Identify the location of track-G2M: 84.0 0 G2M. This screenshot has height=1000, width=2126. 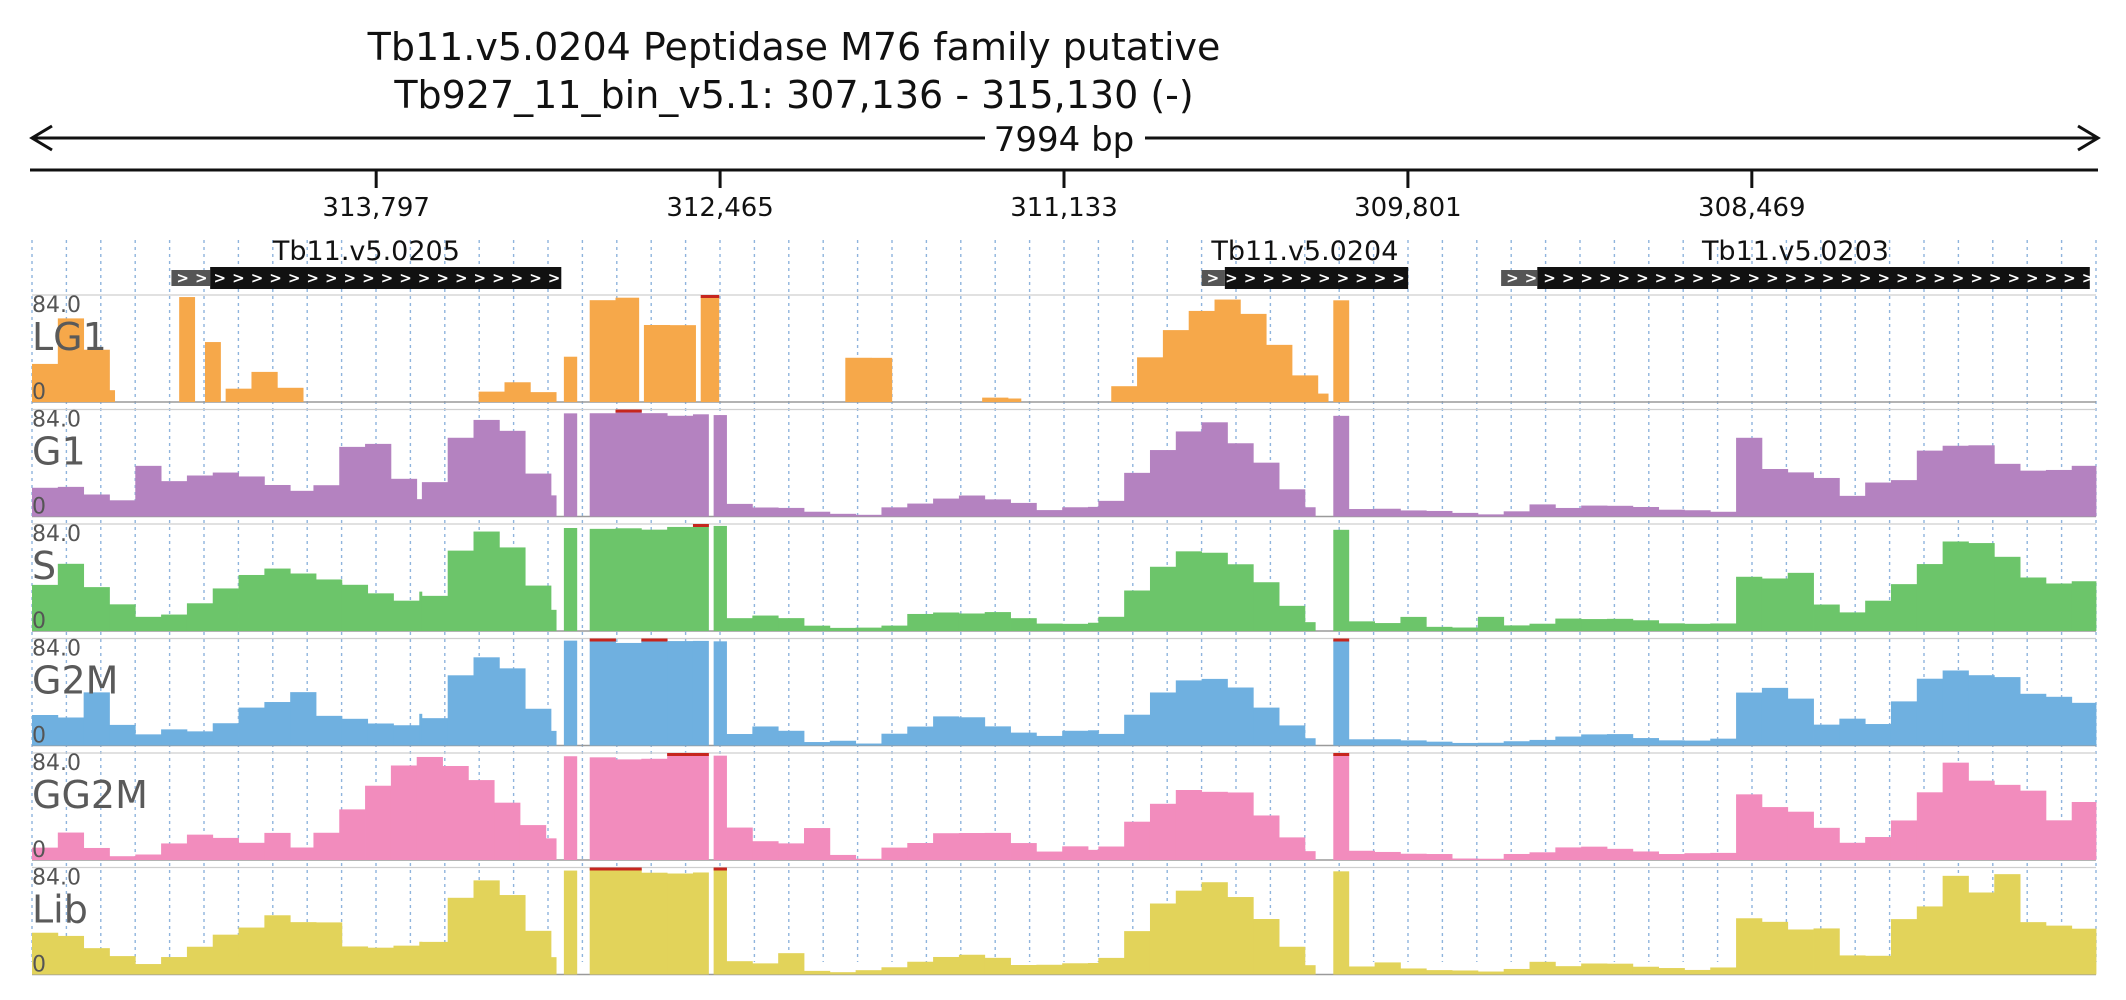
(1064, 693).